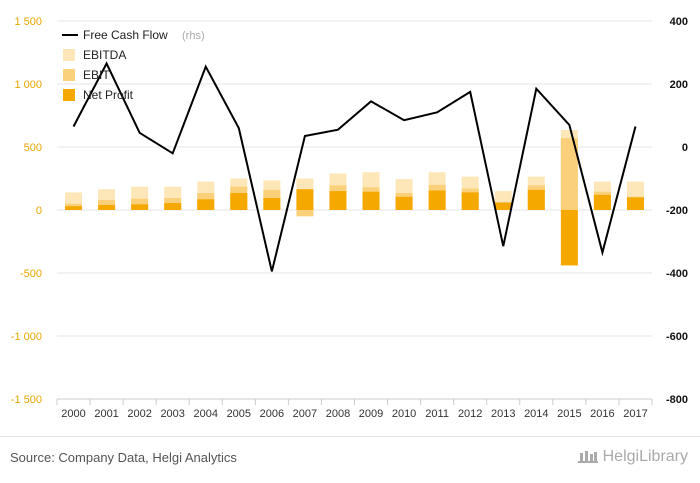 The image size is (700, 483). Describe the element at coordinates (26, 211) in the screenshot. I see `left-axis: 1 500 1 000 500 0 -500 -1 000 -1 500` at that location.